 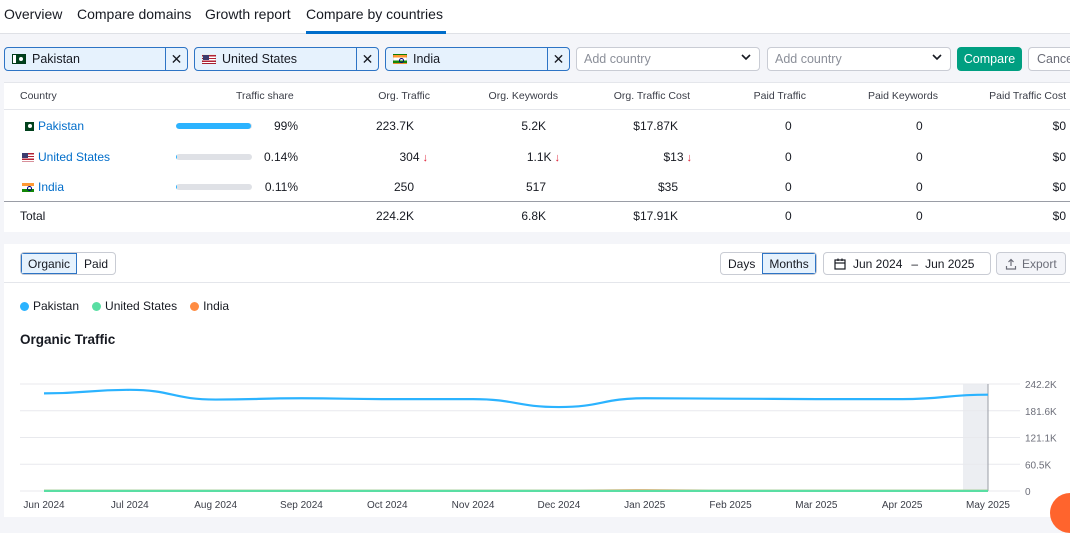 What do you see at coordinates (477, 59) in the screenshot?
I see `country-chip-india: India ✕` at bounding box center [477, 59].